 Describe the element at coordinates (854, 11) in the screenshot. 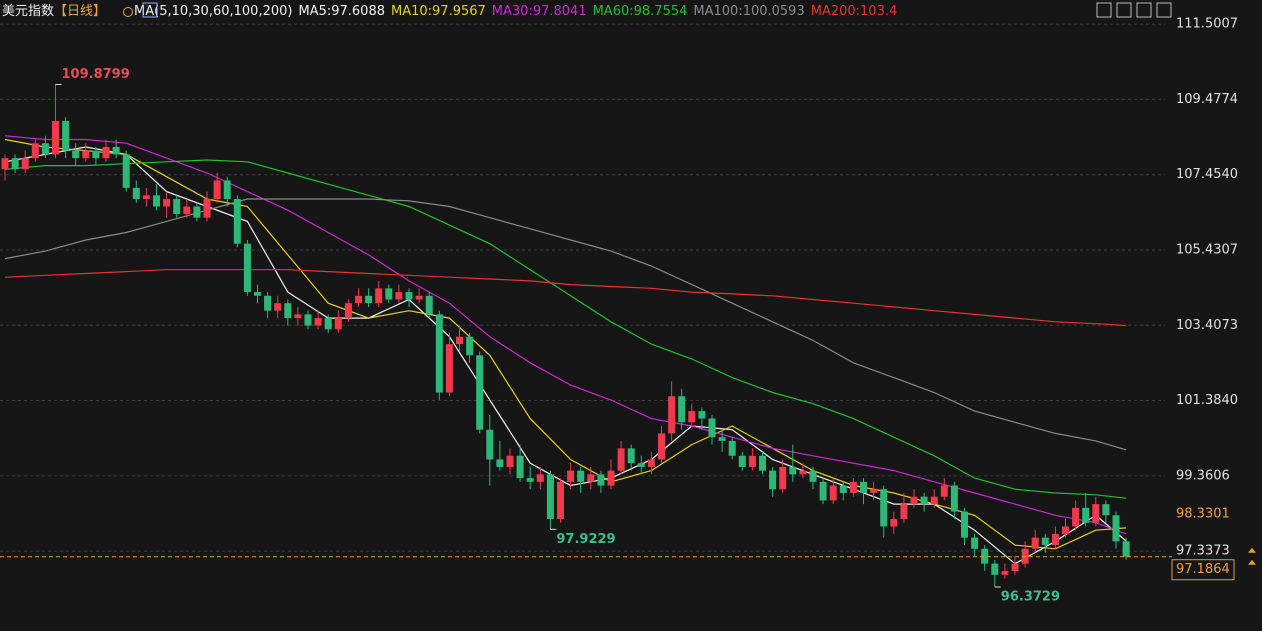

I see `legend-entry: MA200:103.4` at that location.